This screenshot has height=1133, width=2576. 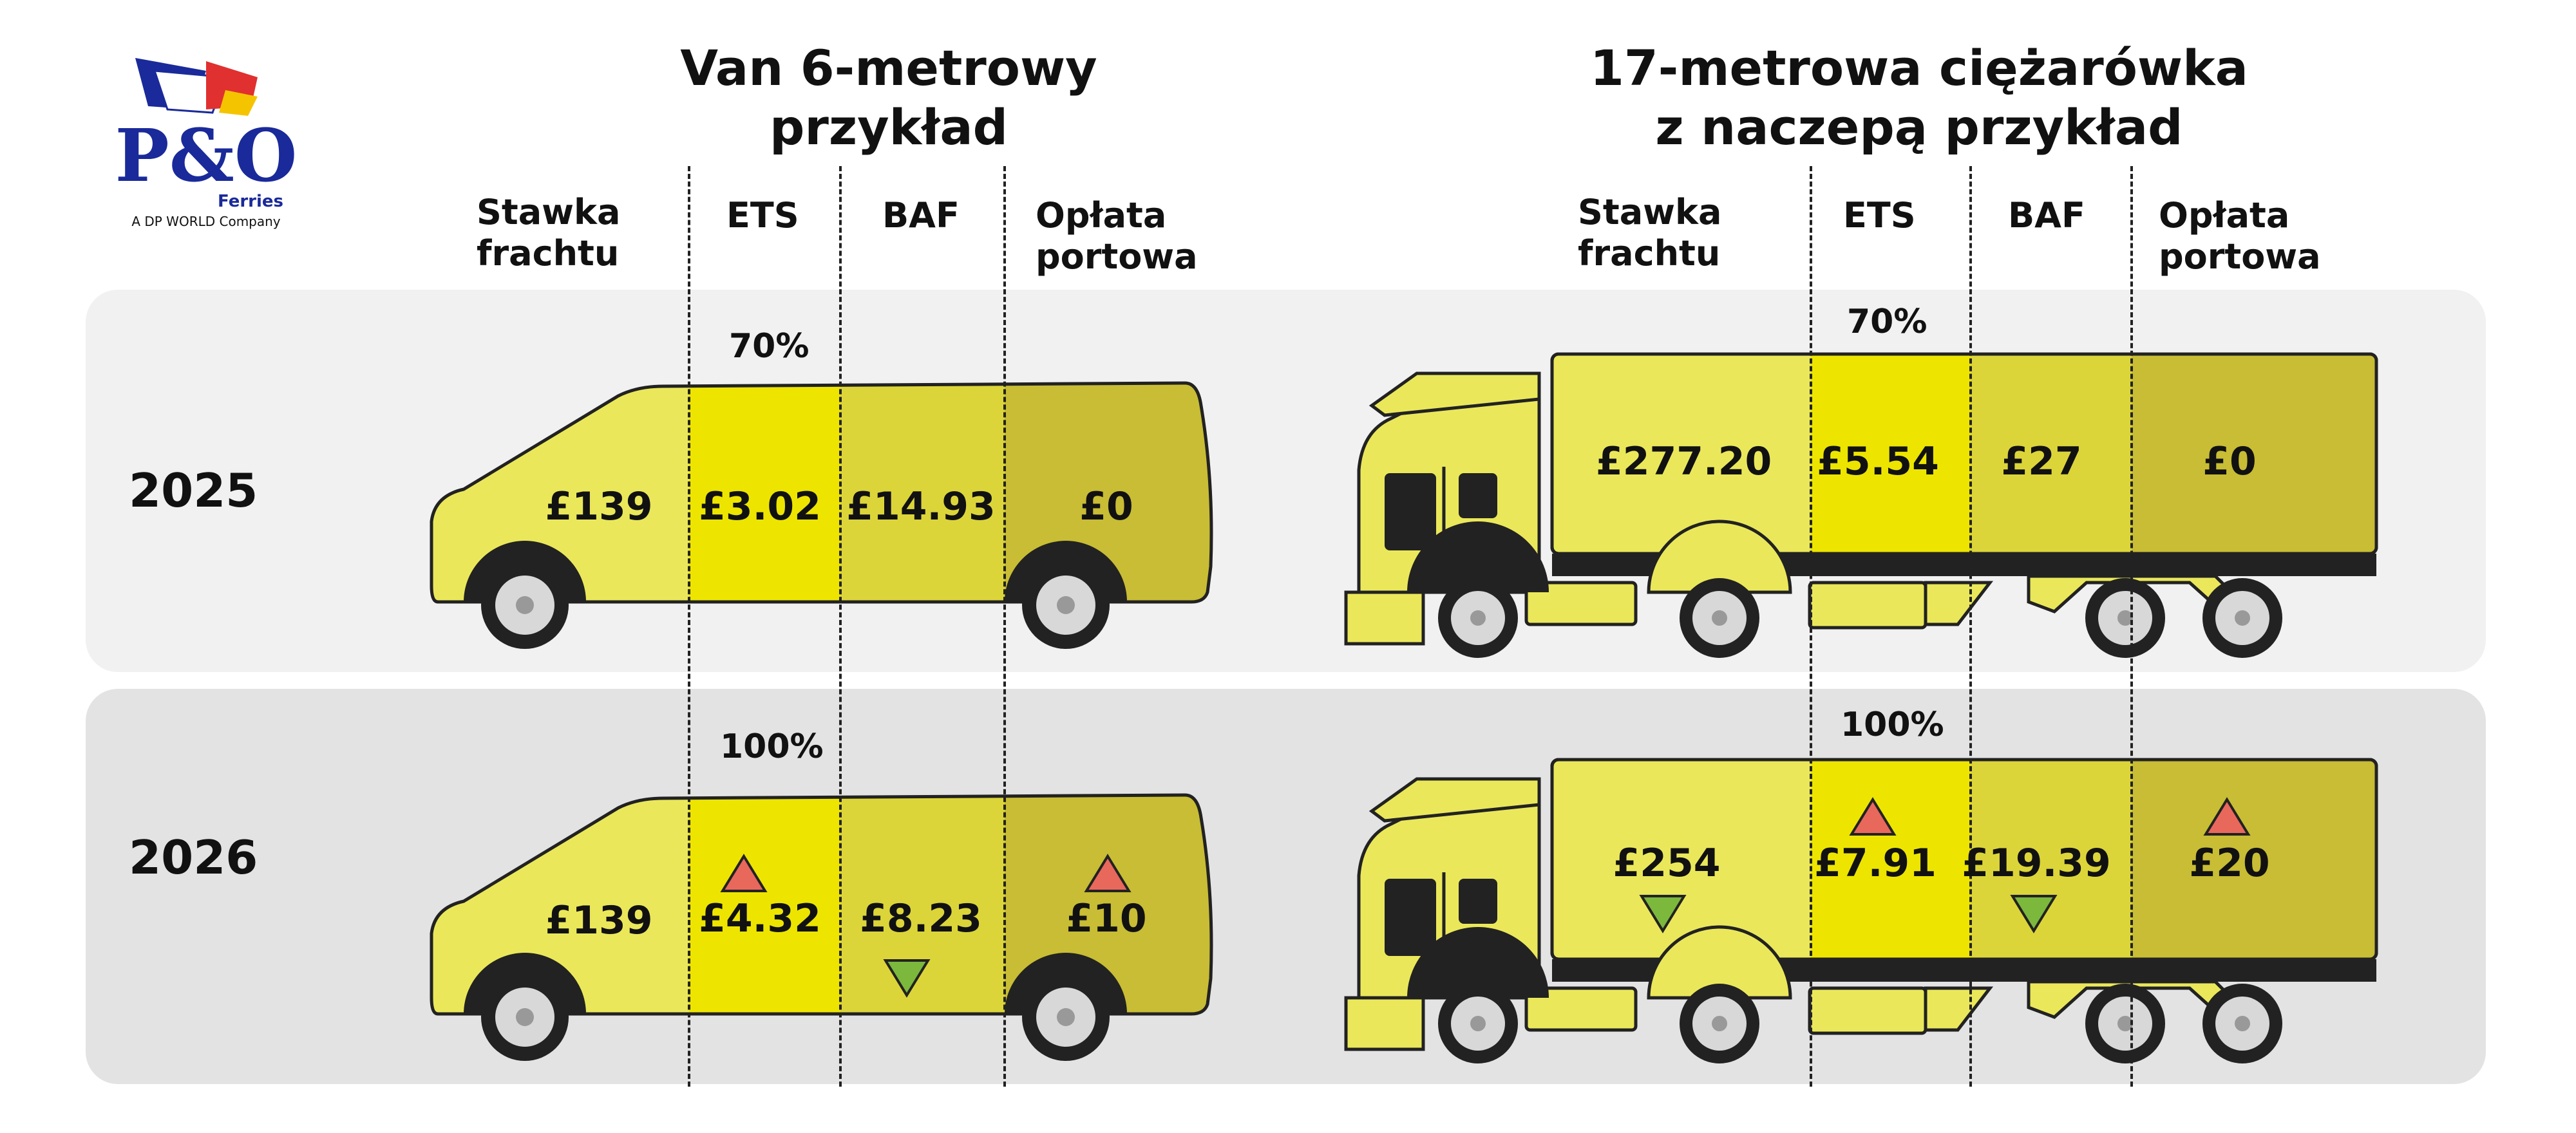 What do you see at coordinates (1919, 68) in the screenshot?
I see `truck-heading-line-1: 17-metrowa ciężarówka` at bounding box center [1919, 68].